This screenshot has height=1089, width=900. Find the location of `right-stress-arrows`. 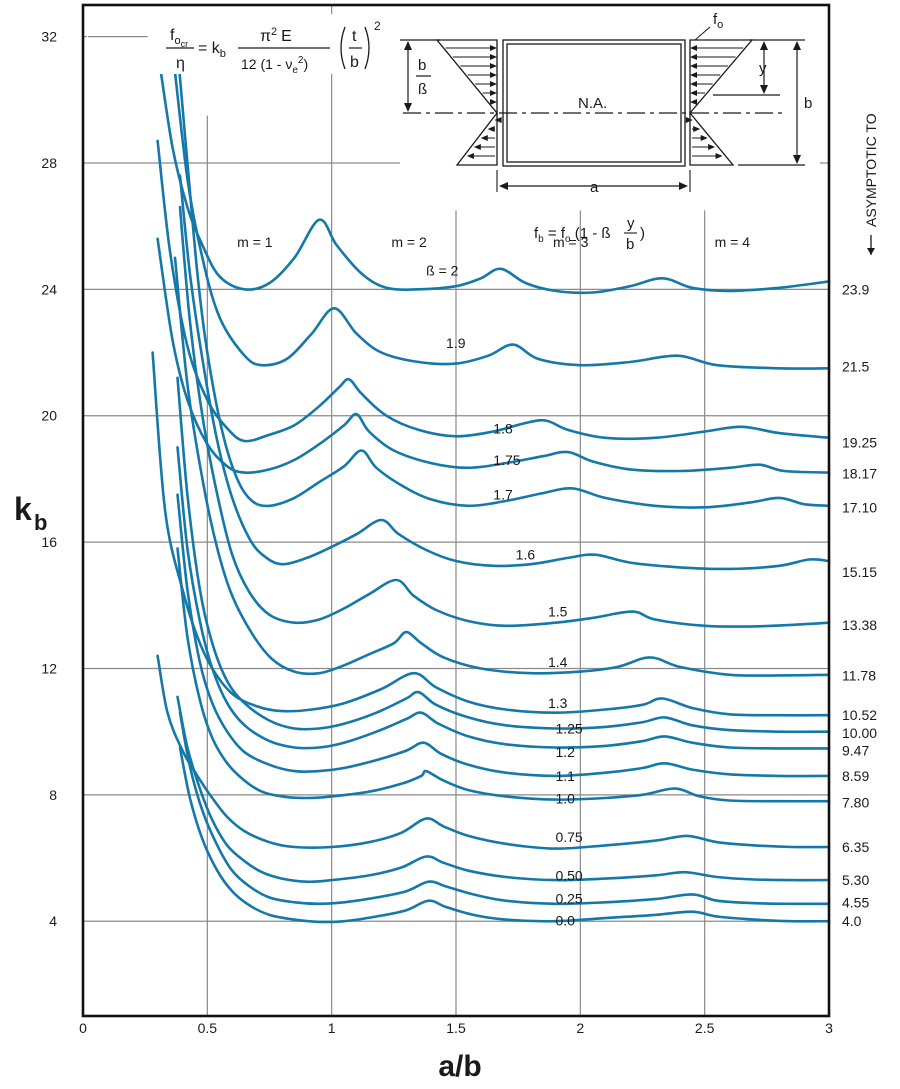

right-stress-arrows is located at coordinates (714, 102).